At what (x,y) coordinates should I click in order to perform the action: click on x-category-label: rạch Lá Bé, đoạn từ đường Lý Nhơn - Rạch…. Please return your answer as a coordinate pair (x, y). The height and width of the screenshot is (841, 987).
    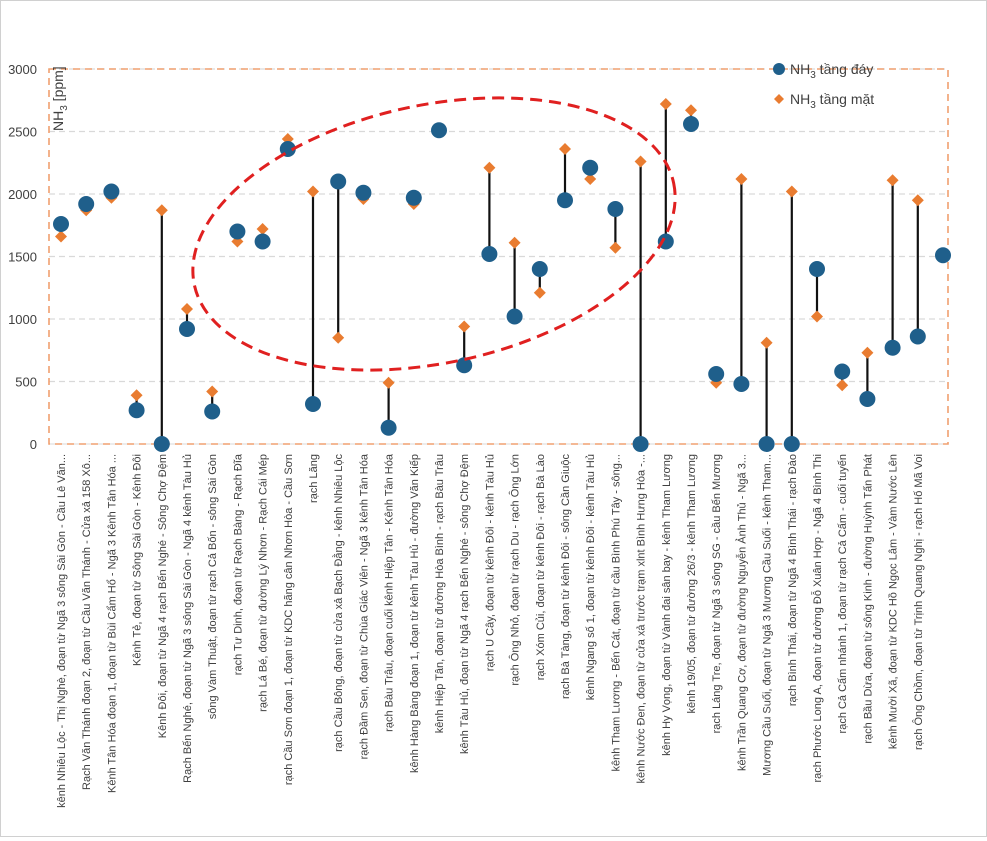
    Looking at the image, I should click on (264, 583).